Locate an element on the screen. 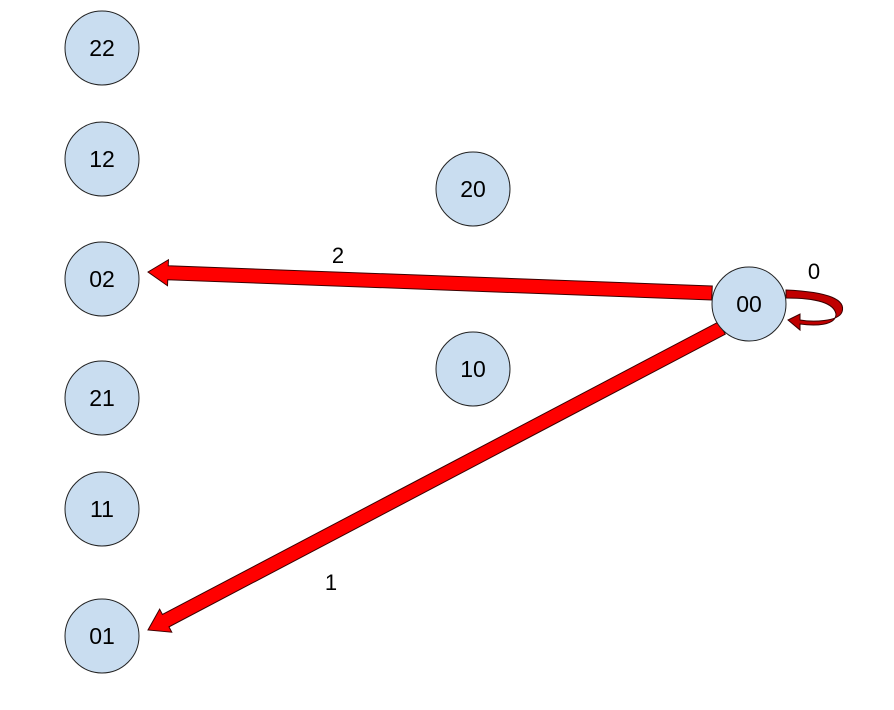 This screenshot has height=710, width=894. edge-label-00-00: 0 is located at coordinates (814, 271).